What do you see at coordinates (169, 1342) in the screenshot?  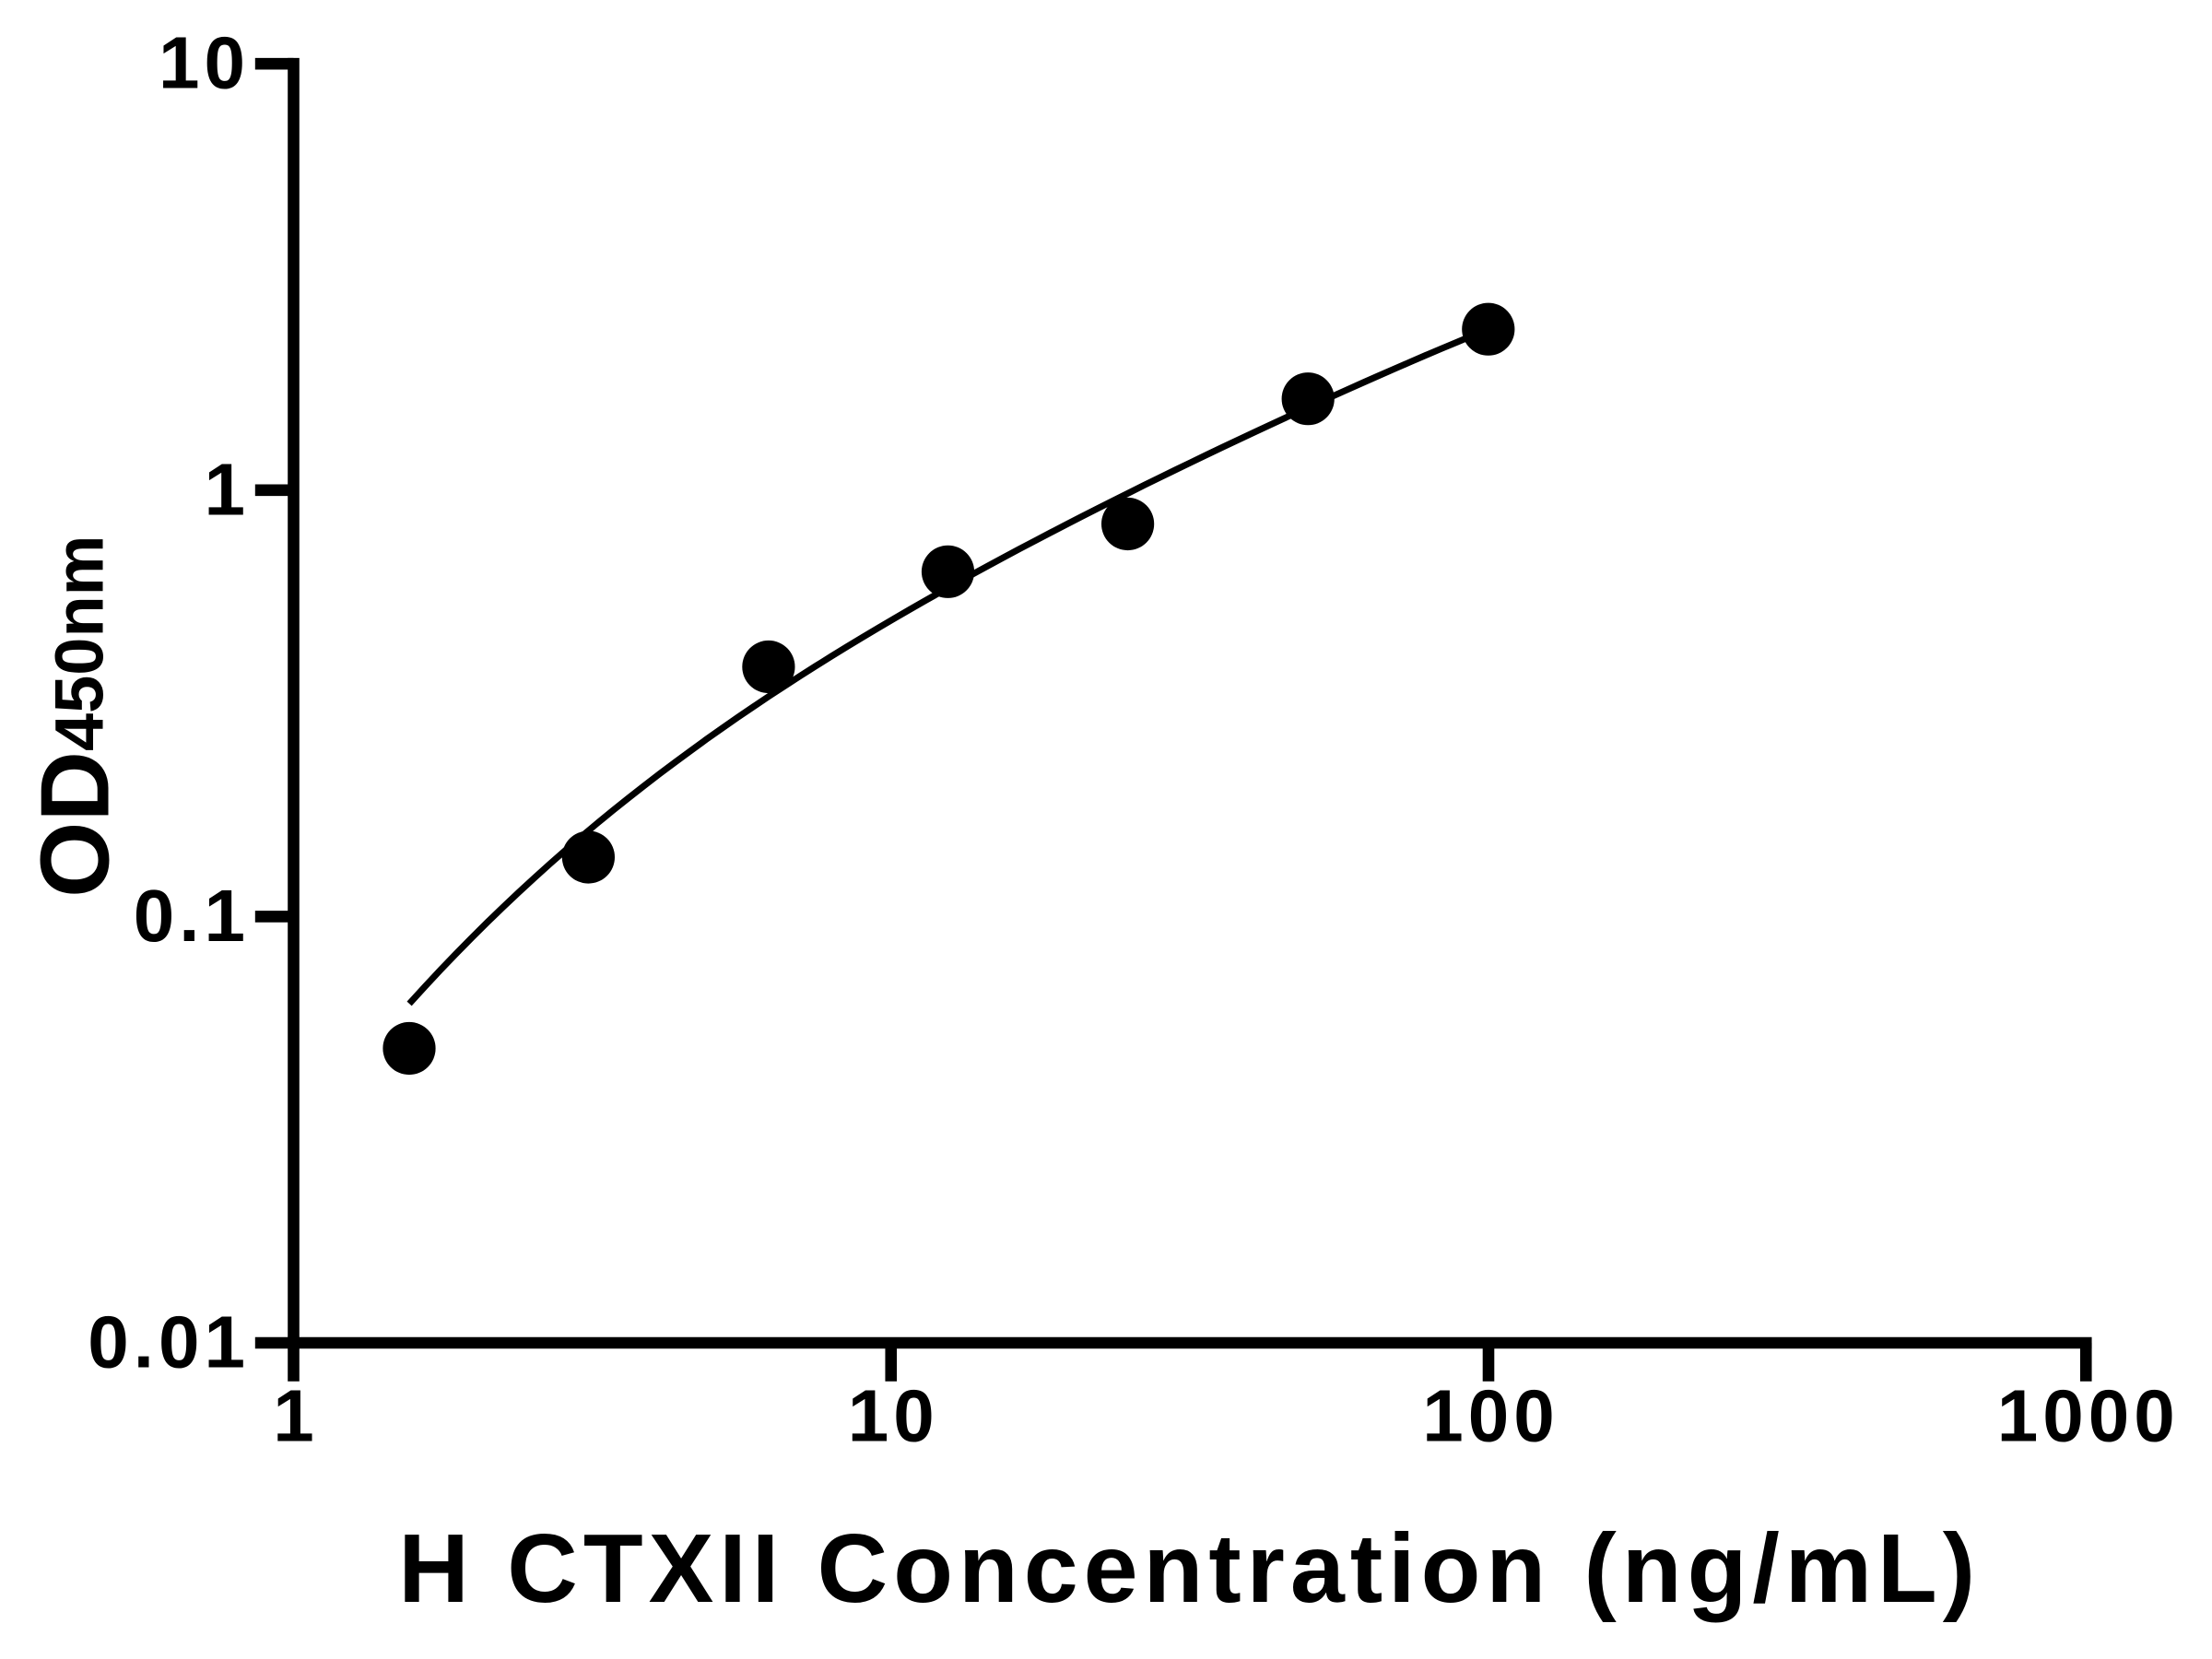 I see `svg-text: 0.01` at bounding box center [169, 1342].